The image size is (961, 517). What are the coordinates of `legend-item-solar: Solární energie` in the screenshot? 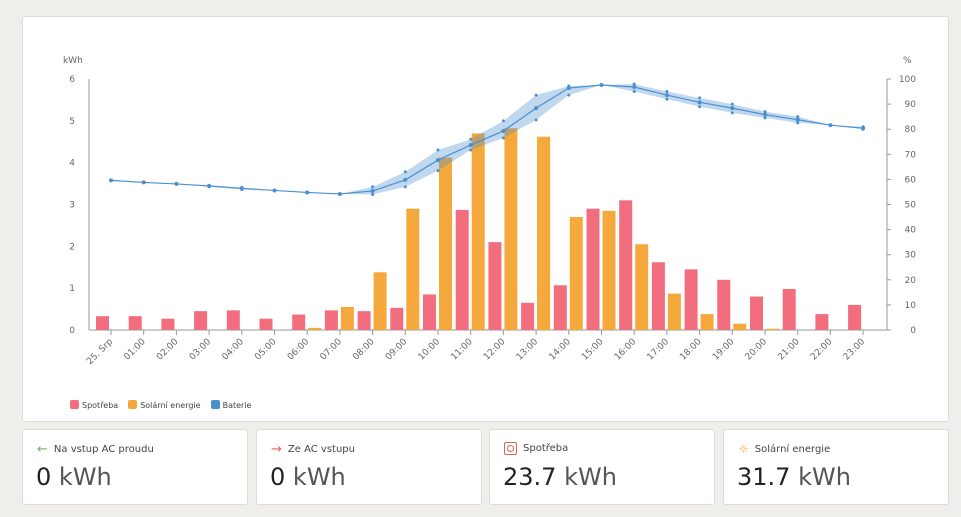 It's located at (164, 405).